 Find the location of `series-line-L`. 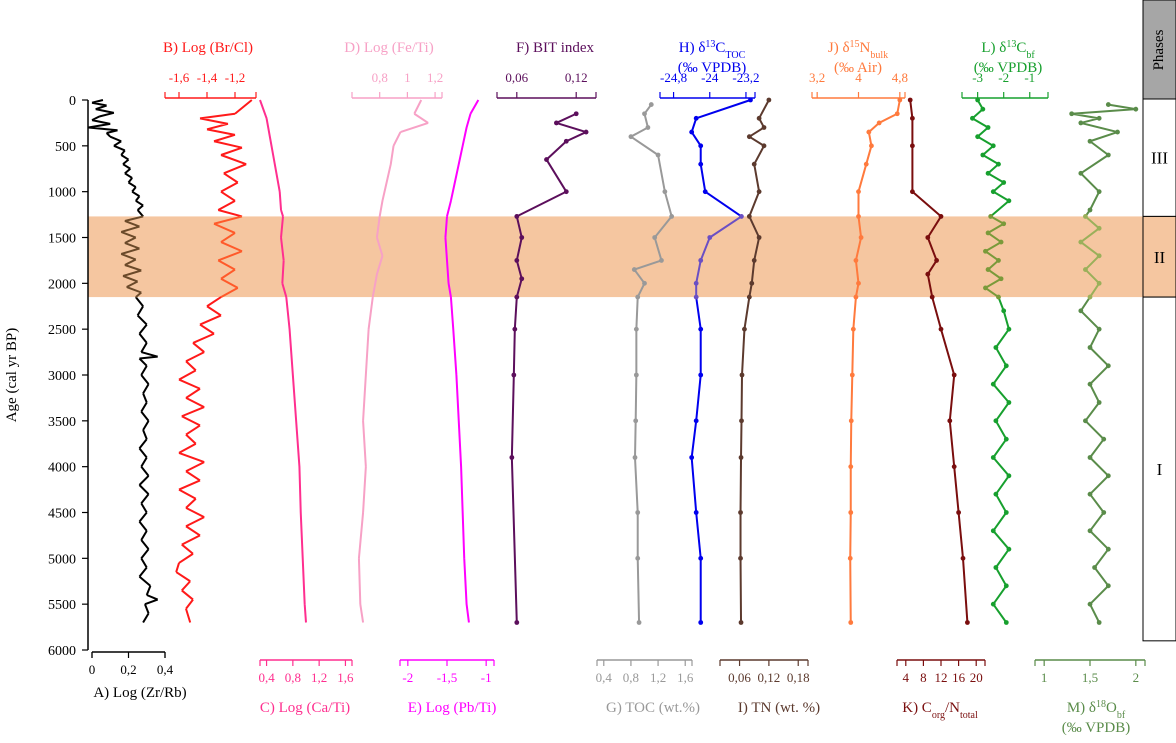

series-line-L is located at coordinates (990, 361).